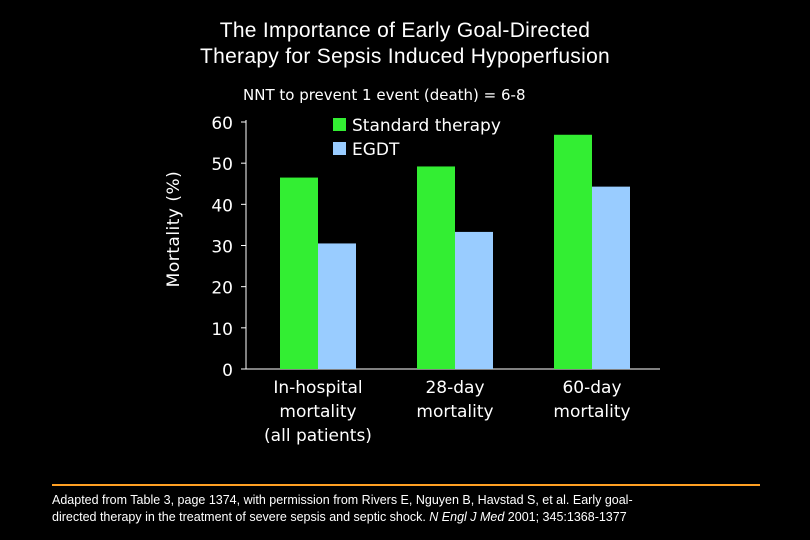  I want to click on citation-line-2-tail: 2001; 345:1368-1377, so click(565, 517).